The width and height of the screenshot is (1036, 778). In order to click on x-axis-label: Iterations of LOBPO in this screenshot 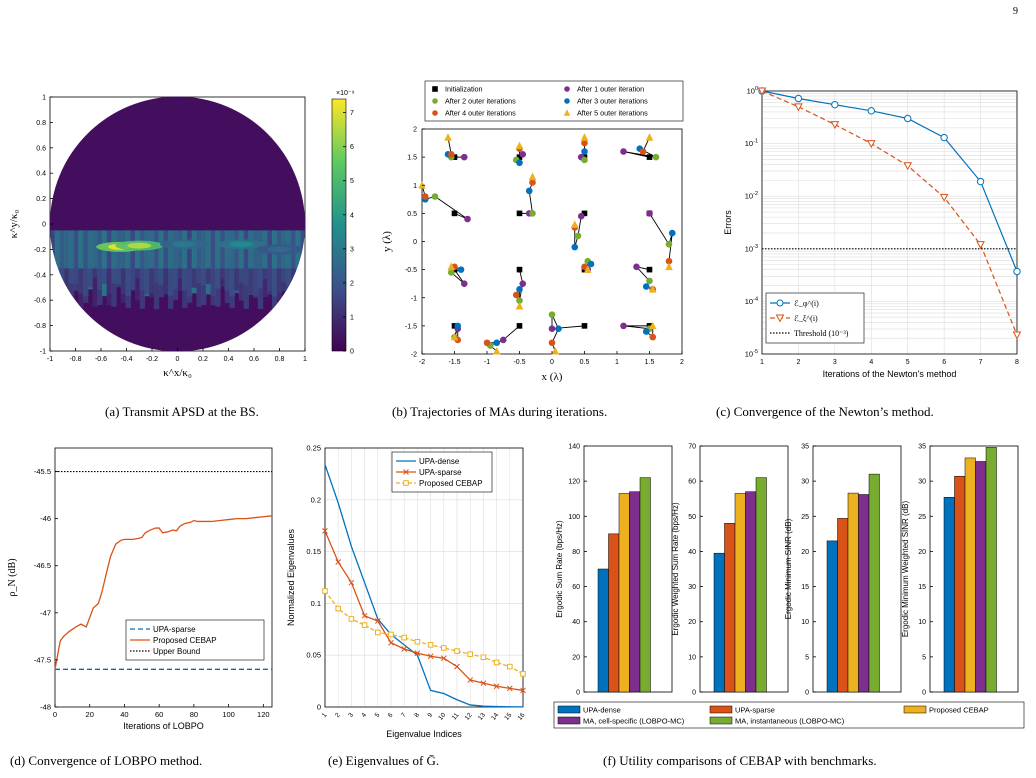, I will do `click(163, 726)`.